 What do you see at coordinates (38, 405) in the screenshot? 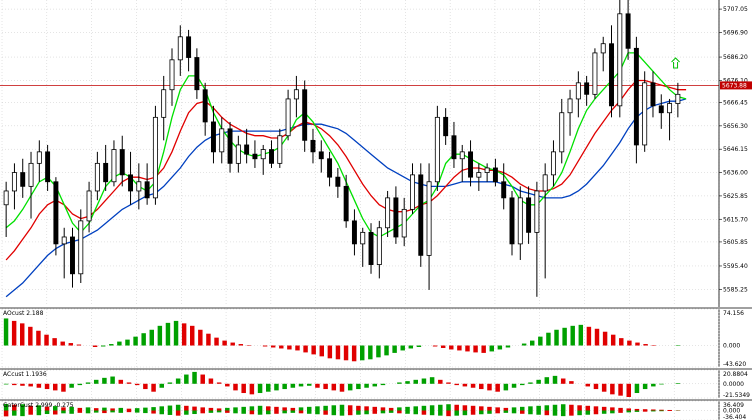
I see `indicator-label: GatorCust 2.999 -0.275` at bounding box center [38, 405].